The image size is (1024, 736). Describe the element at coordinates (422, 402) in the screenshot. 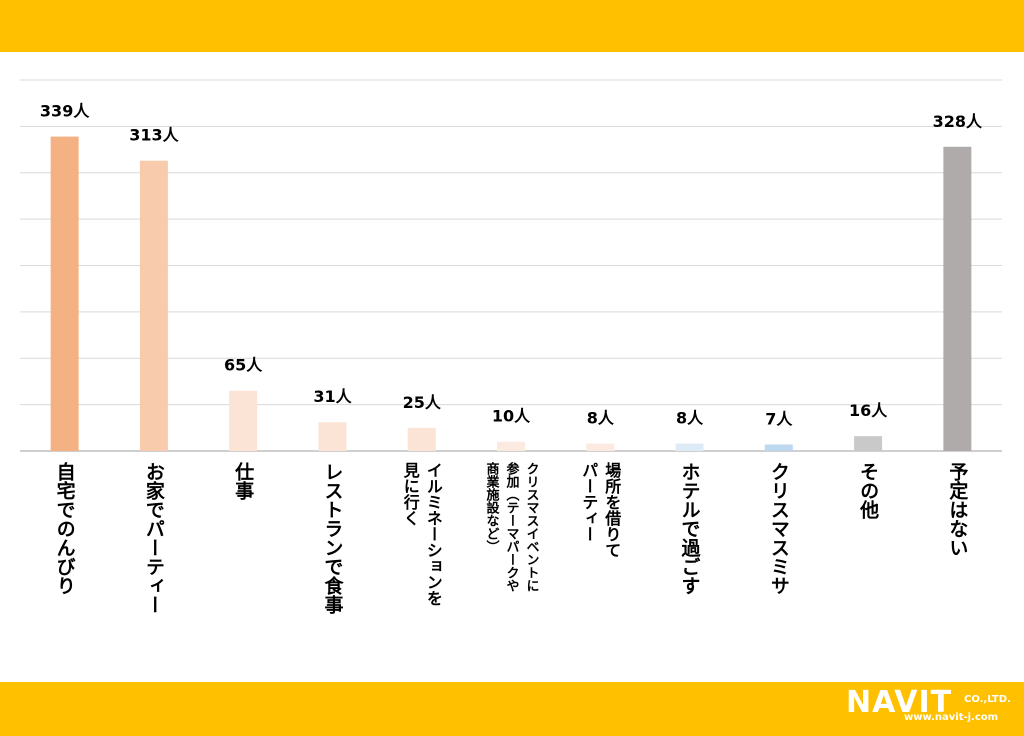

I see `data-label: 25人` at that location.